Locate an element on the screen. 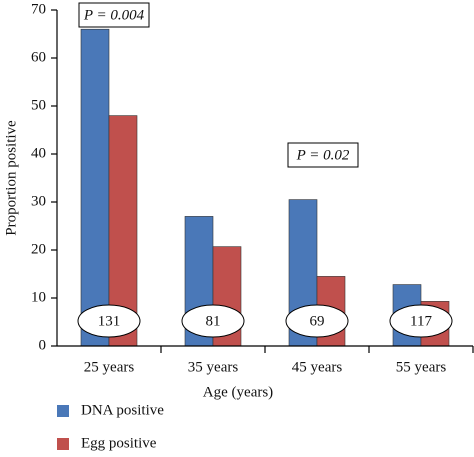  sample-size: 81 is located at coordinates (213, 321).